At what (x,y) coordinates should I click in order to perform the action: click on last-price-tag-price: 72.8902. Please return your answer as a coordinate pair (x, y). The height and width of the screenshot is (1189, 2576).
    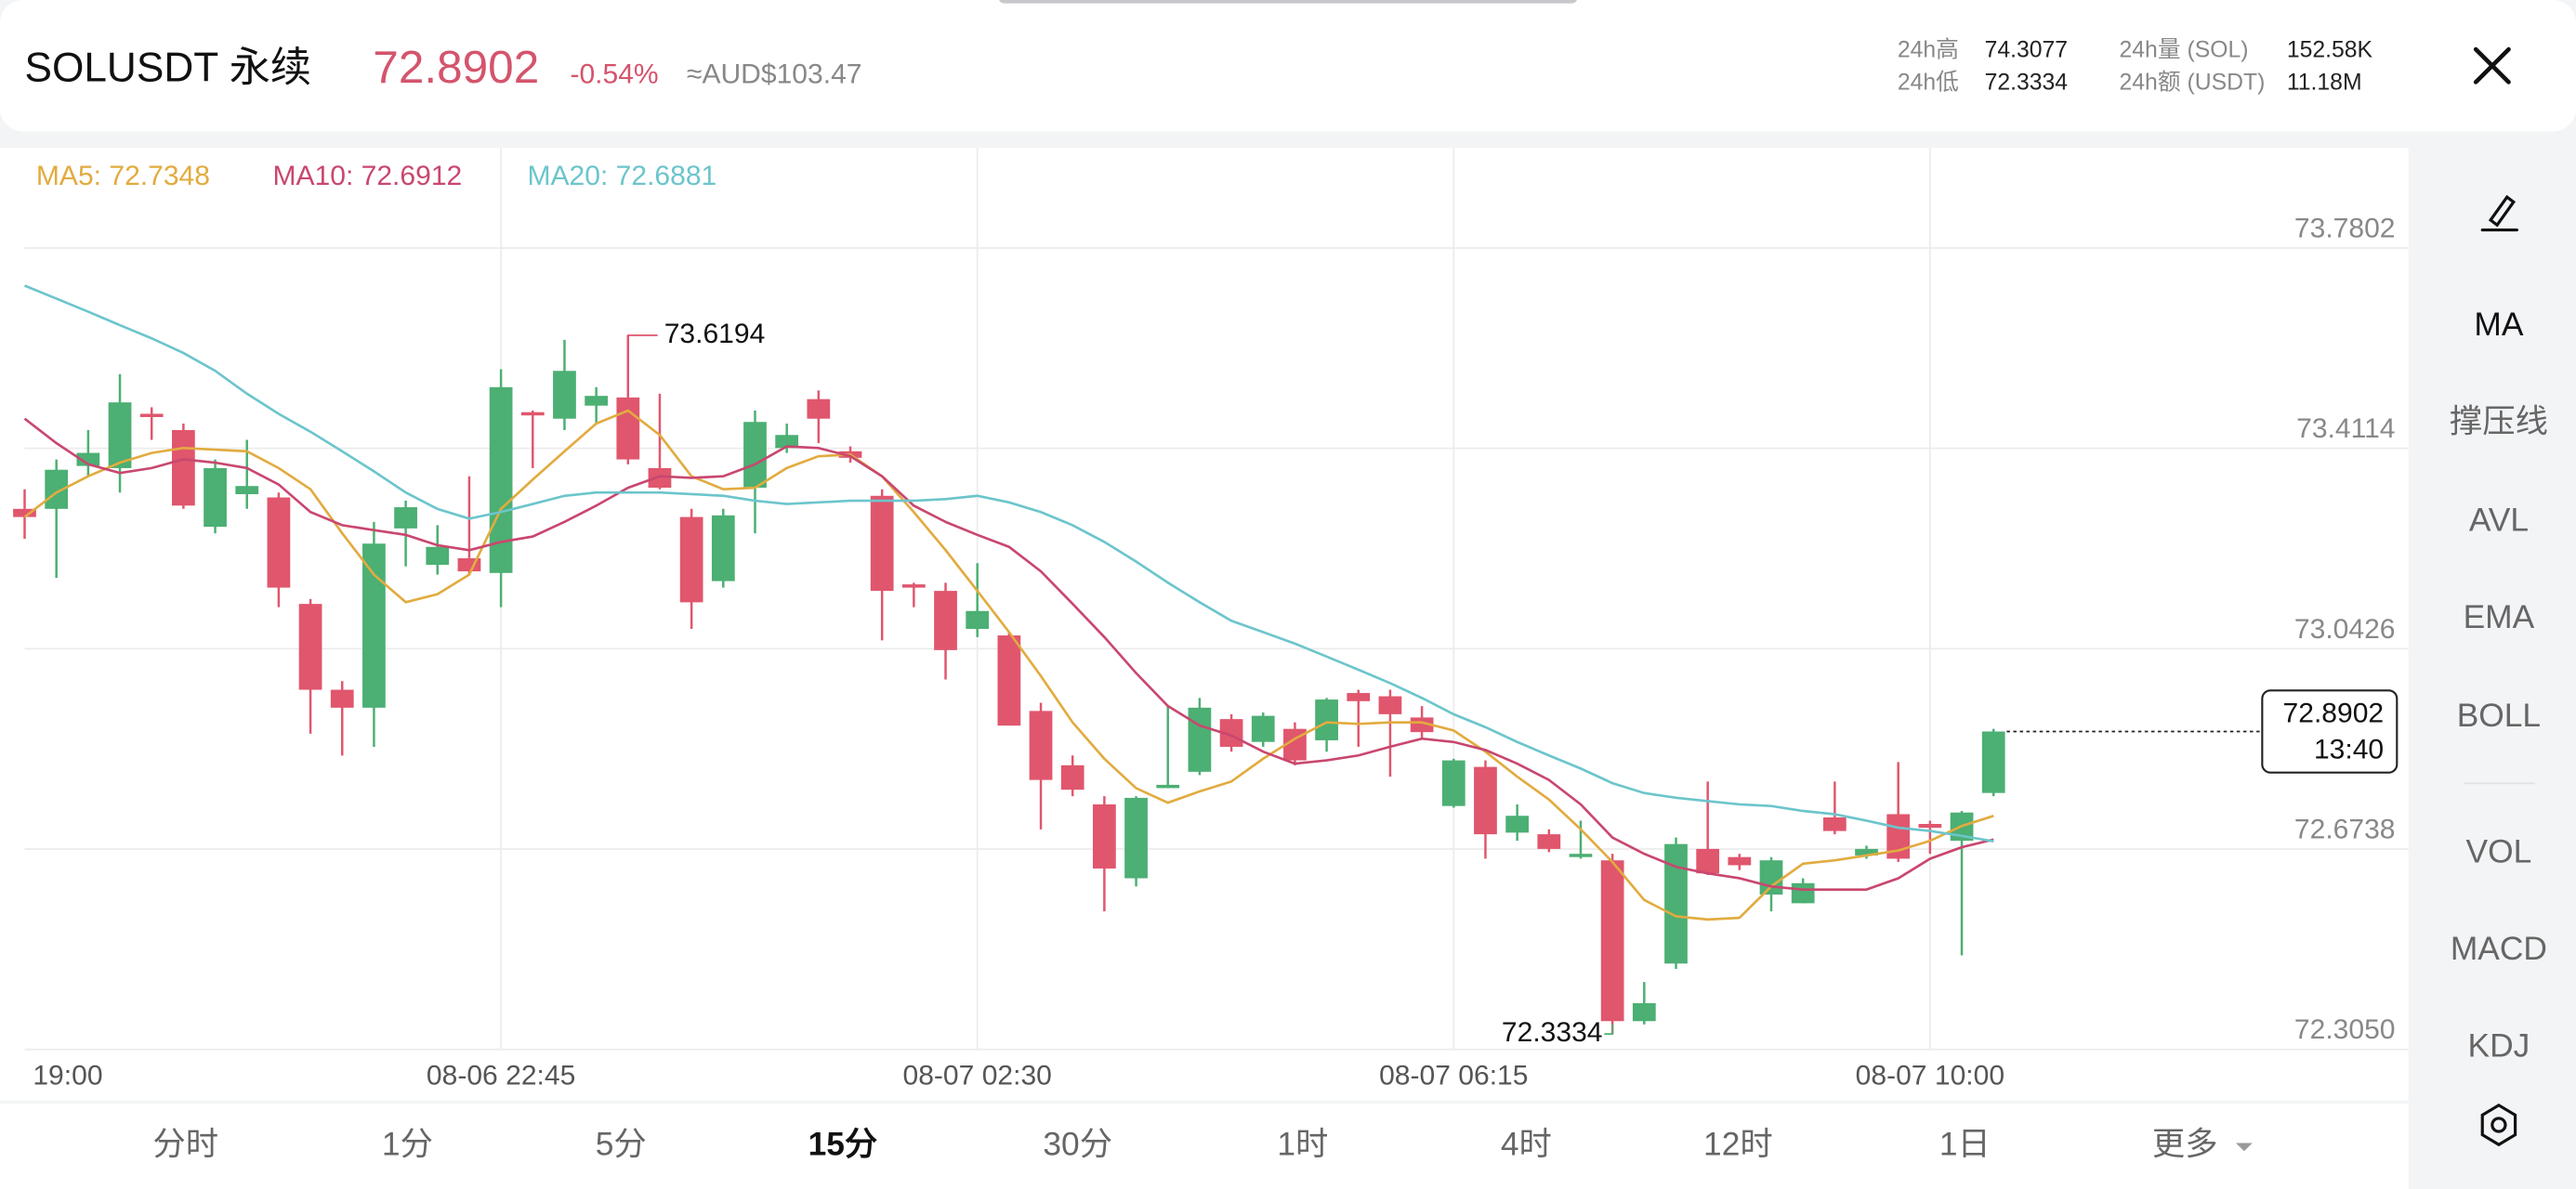
    Looking at the image, I should click on (2334, 714).